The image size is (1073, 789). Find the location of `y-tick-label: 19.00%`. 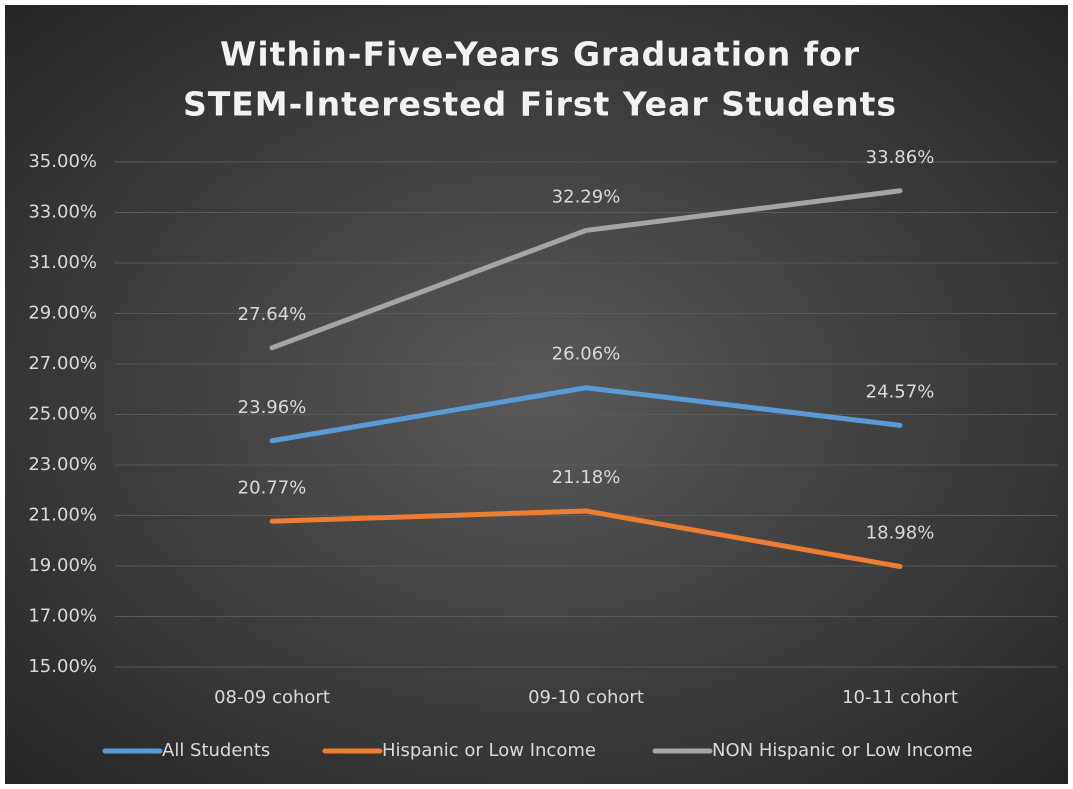

y-tick-label: 19.00% is located at coordinates (62, 565).